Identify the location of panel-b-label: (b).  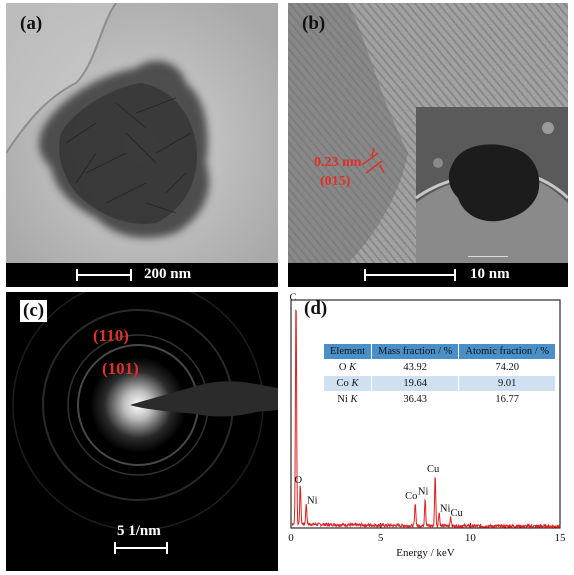
(314, 23).